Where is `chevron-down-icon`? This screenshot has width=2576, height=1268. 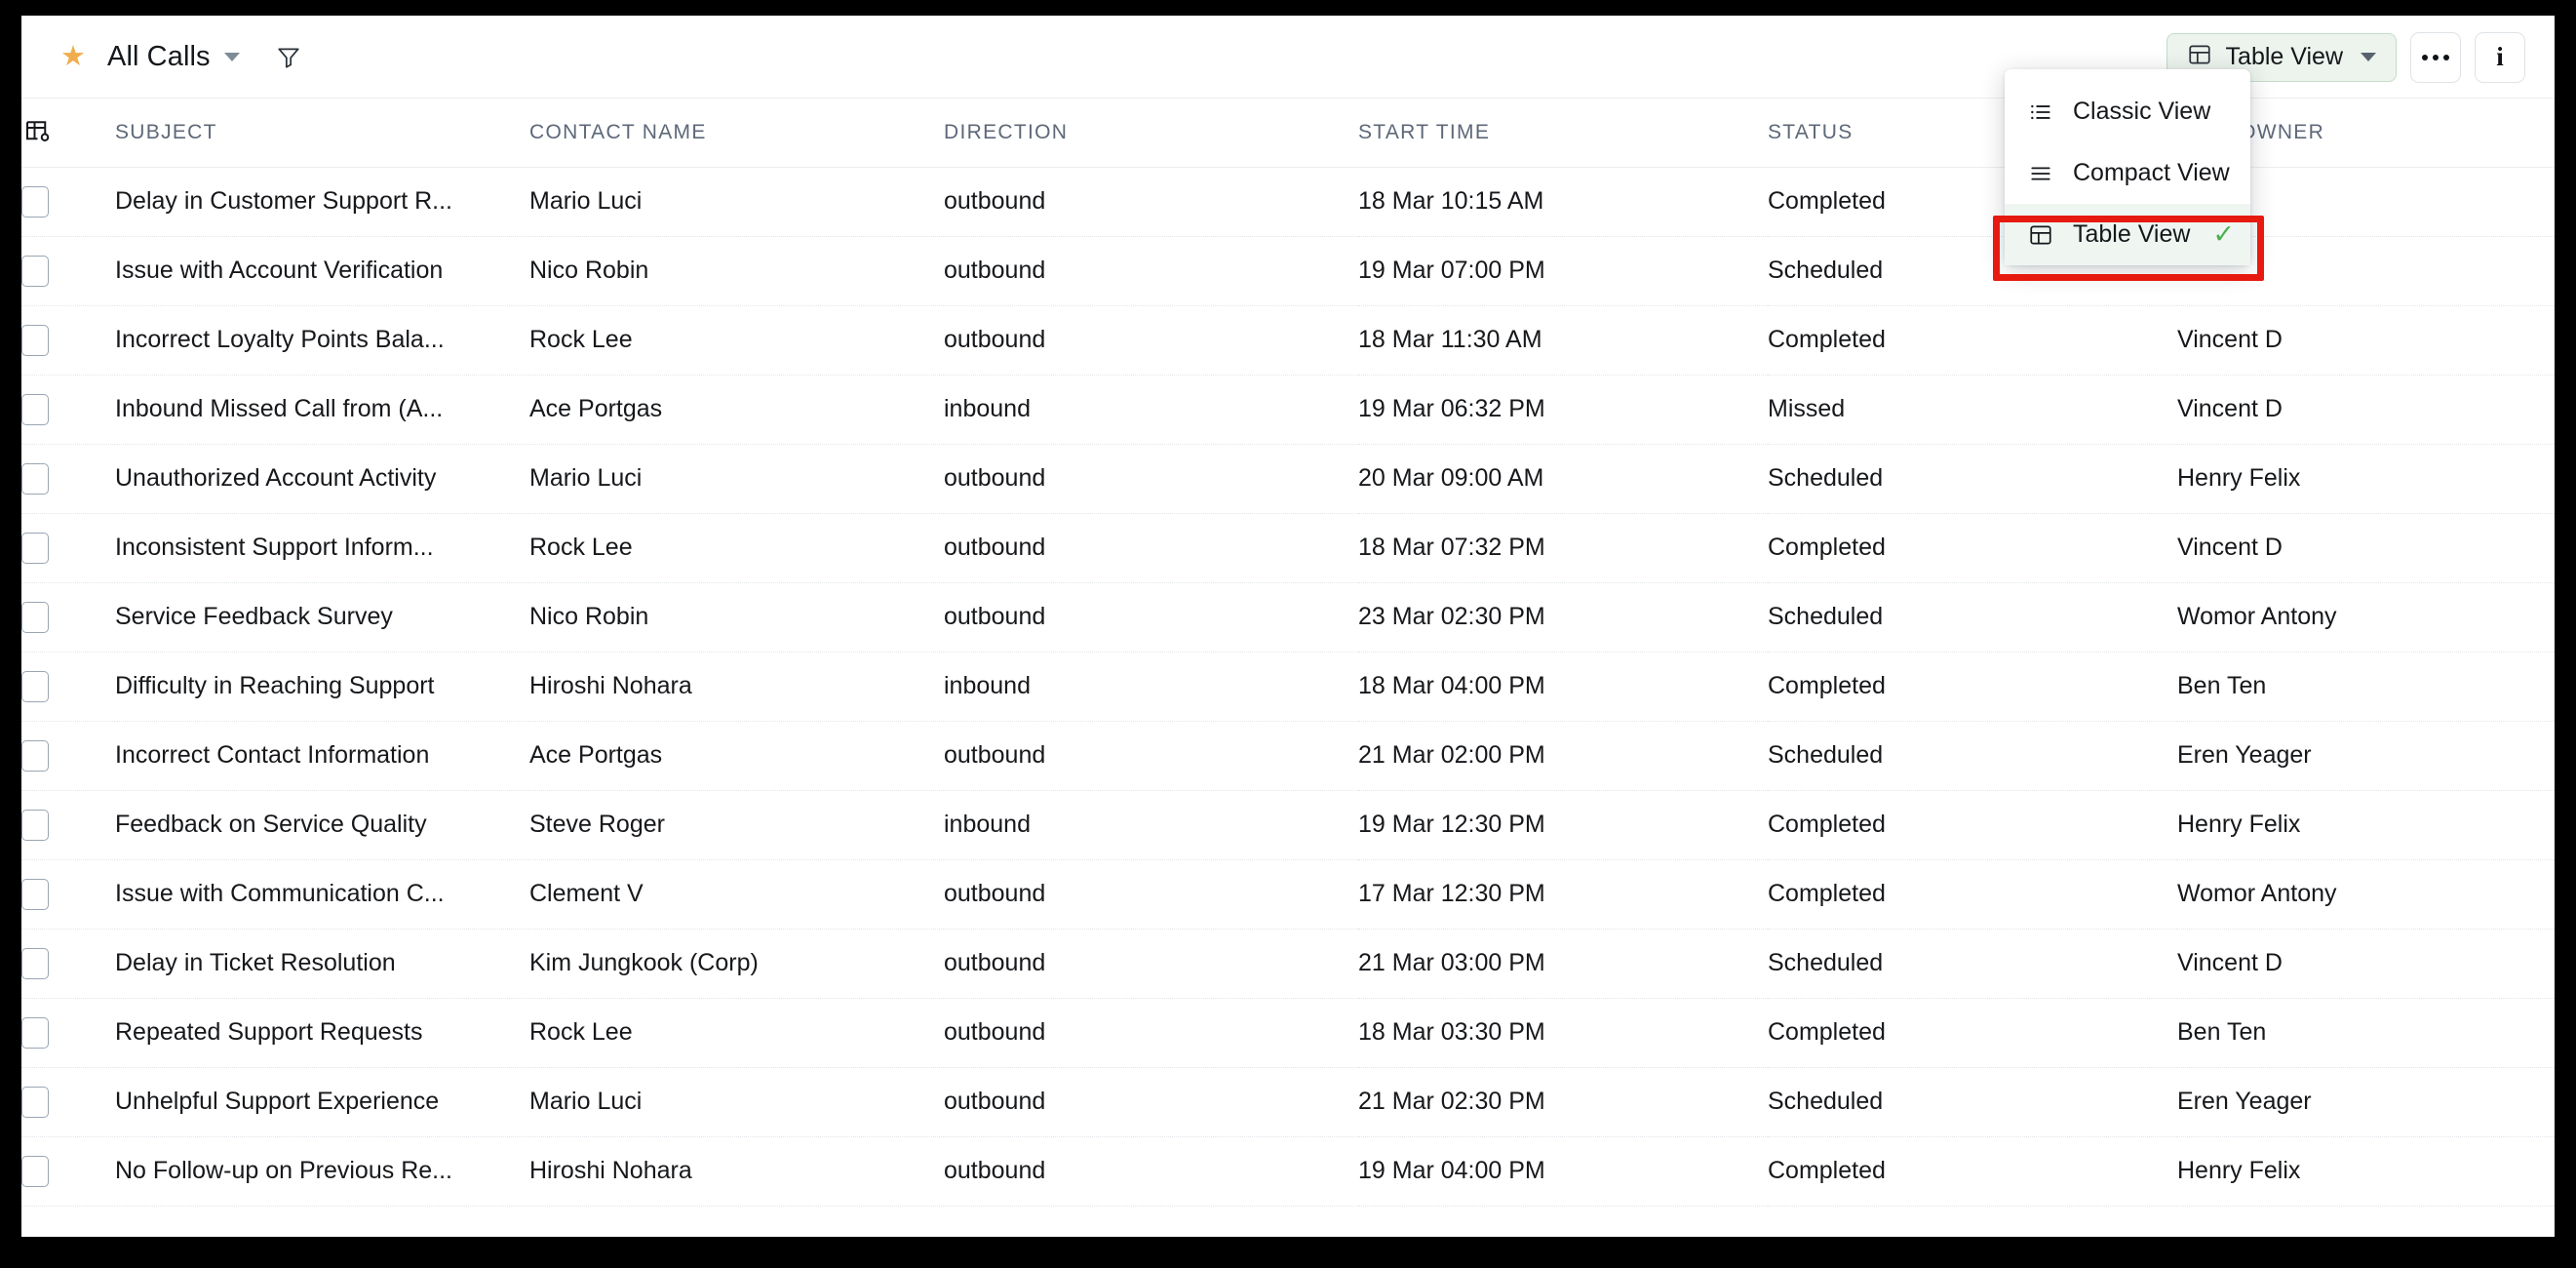
chevron-down-icon is located at coordinates (231, 57).